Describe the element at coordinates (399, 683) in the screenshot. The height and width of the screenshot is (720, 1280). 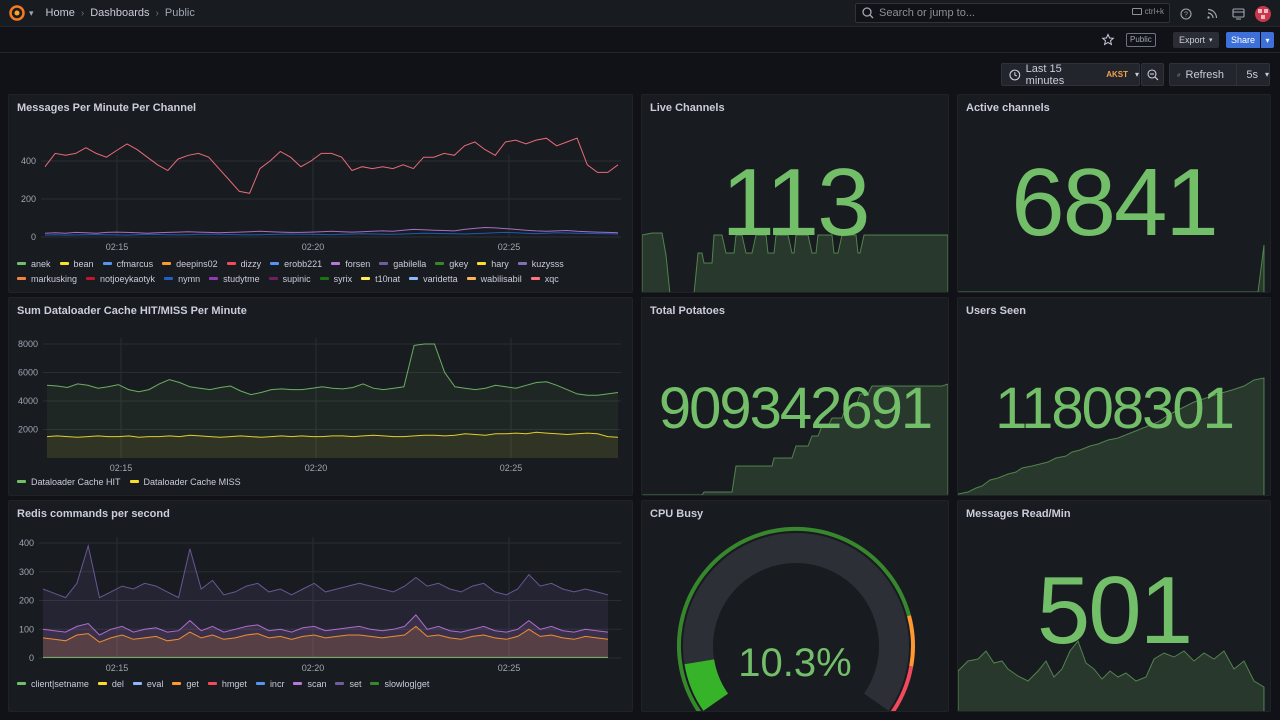
I see `legend-item: slowlog|get` at that location.